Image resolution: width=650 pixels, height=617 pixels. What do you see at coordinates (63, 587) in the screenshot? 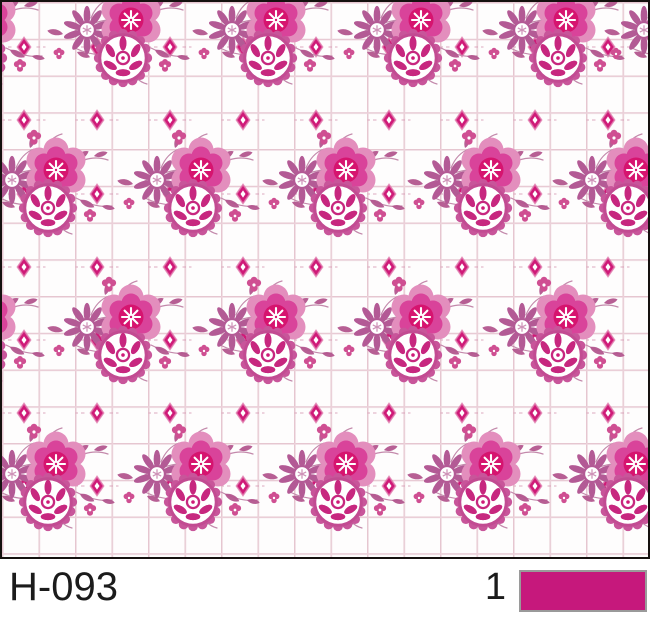
I see `design-code-label: H-093` at bounding box center [63, 587].